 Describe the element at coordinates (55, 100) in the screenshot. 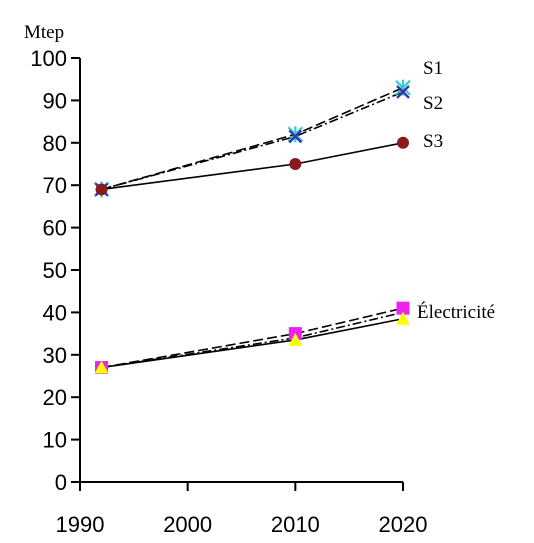

I see `y-tick-label-90: 90` at that location.